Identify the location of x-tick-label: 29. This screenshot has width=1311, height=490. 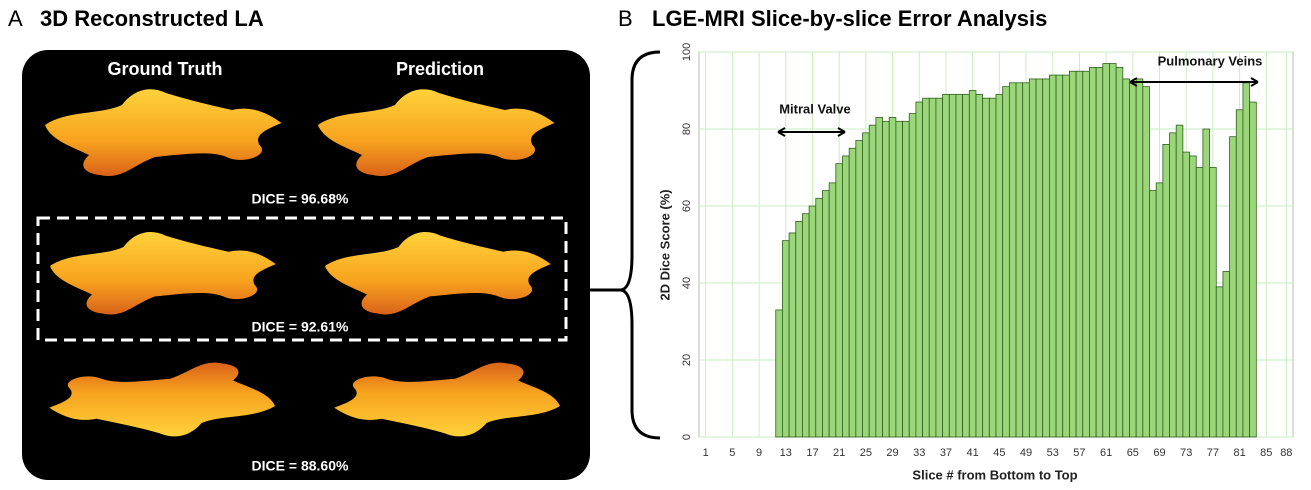
(892, 453).